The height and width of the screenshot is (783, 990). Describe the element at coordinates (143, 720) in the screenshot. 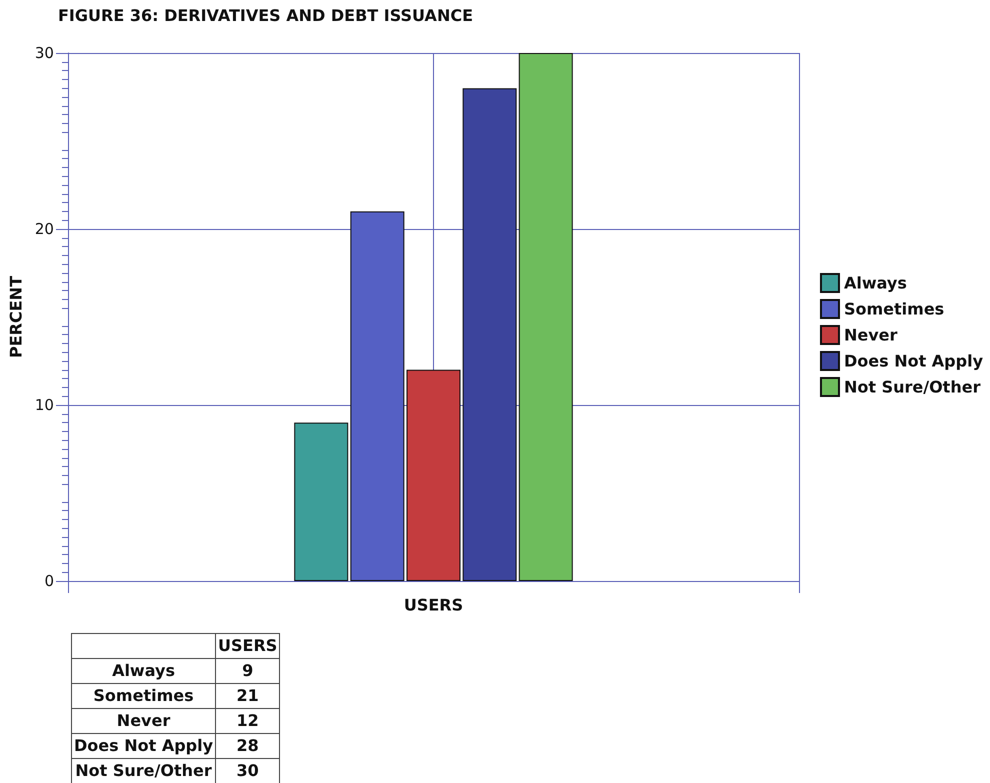

I see `text: Never` at that location.